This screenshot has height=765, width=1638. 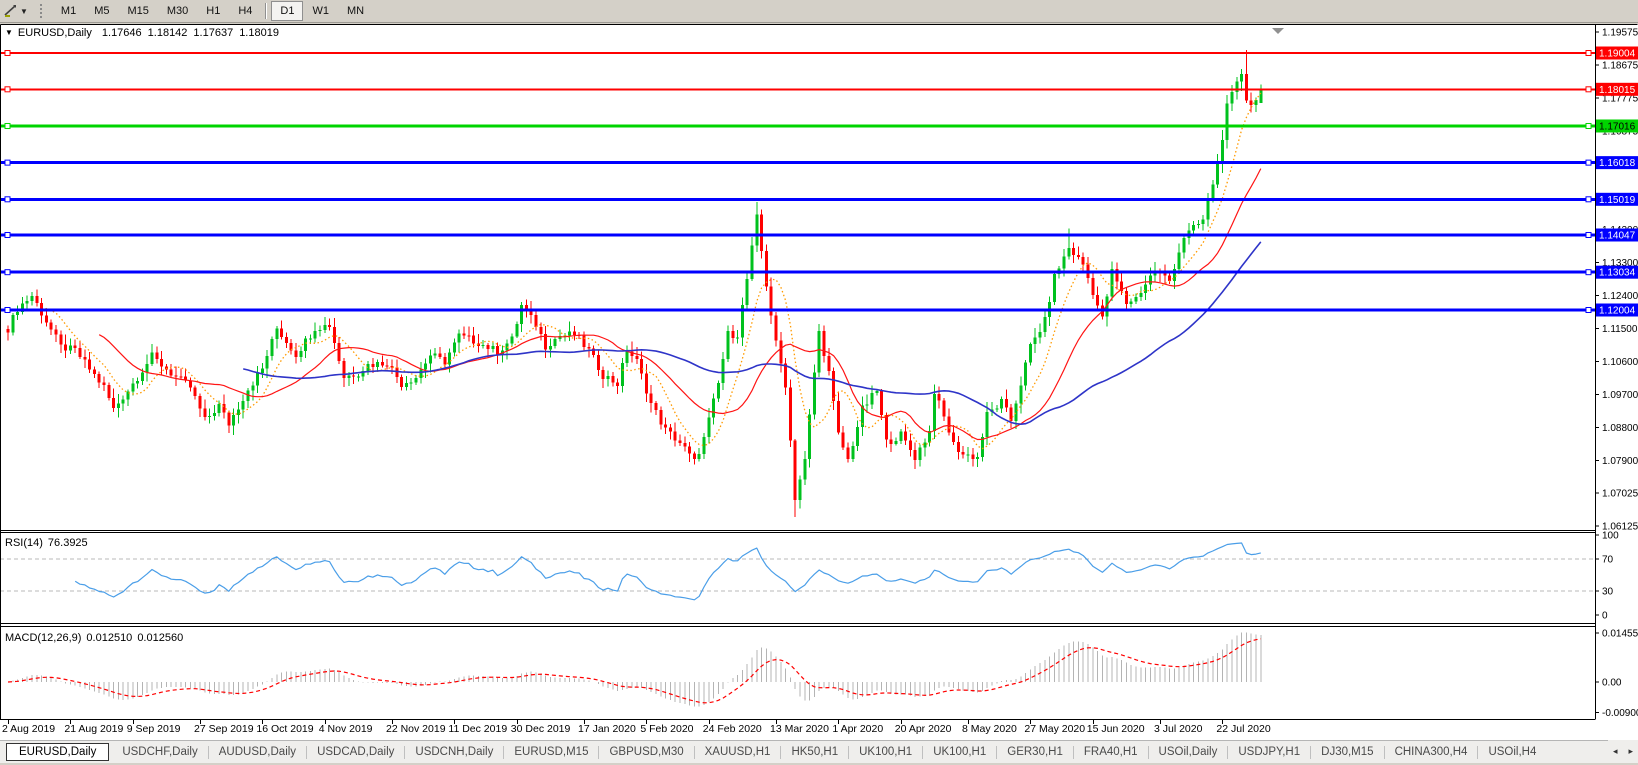 What do you see at coordinates (1620, 362) in the screenshot?
I see `svg-text: 1.10600` at bounding box center [1620, 362].